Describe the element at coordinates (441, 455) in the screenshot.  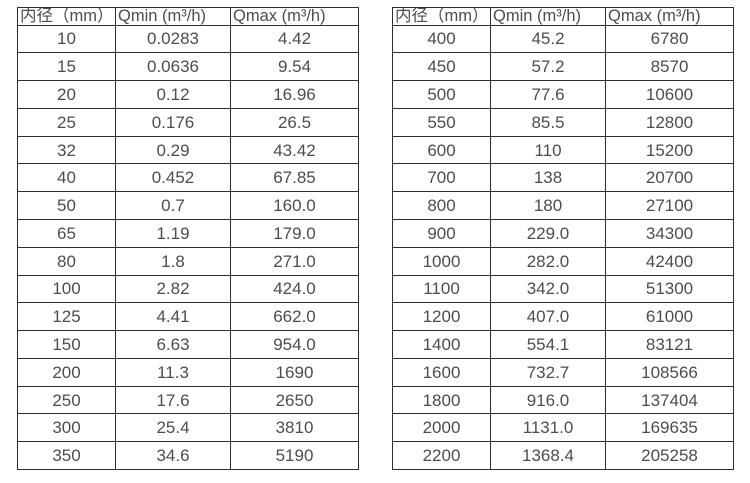
I see `table-cell: 2200` at that location.